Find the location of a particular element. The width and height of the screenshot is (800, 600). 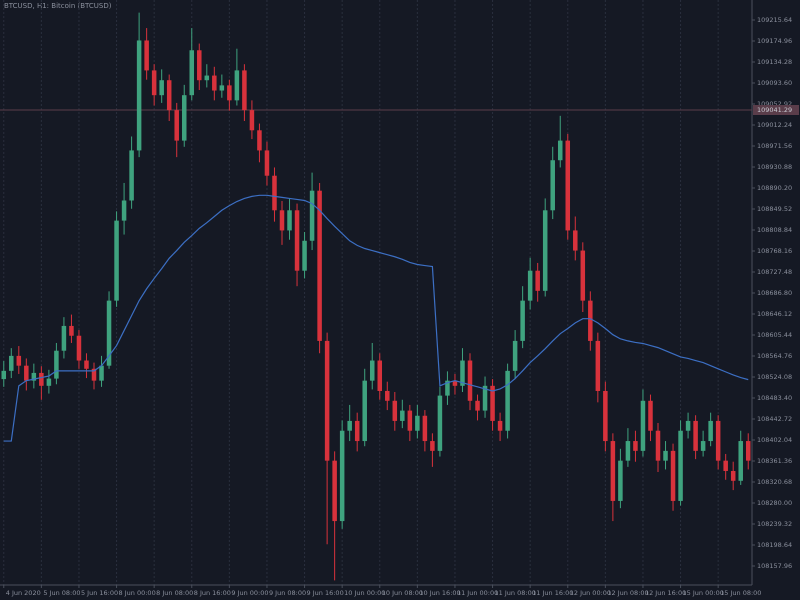

y-tick-label: 108768.16 is located at coordinates (774, 251).